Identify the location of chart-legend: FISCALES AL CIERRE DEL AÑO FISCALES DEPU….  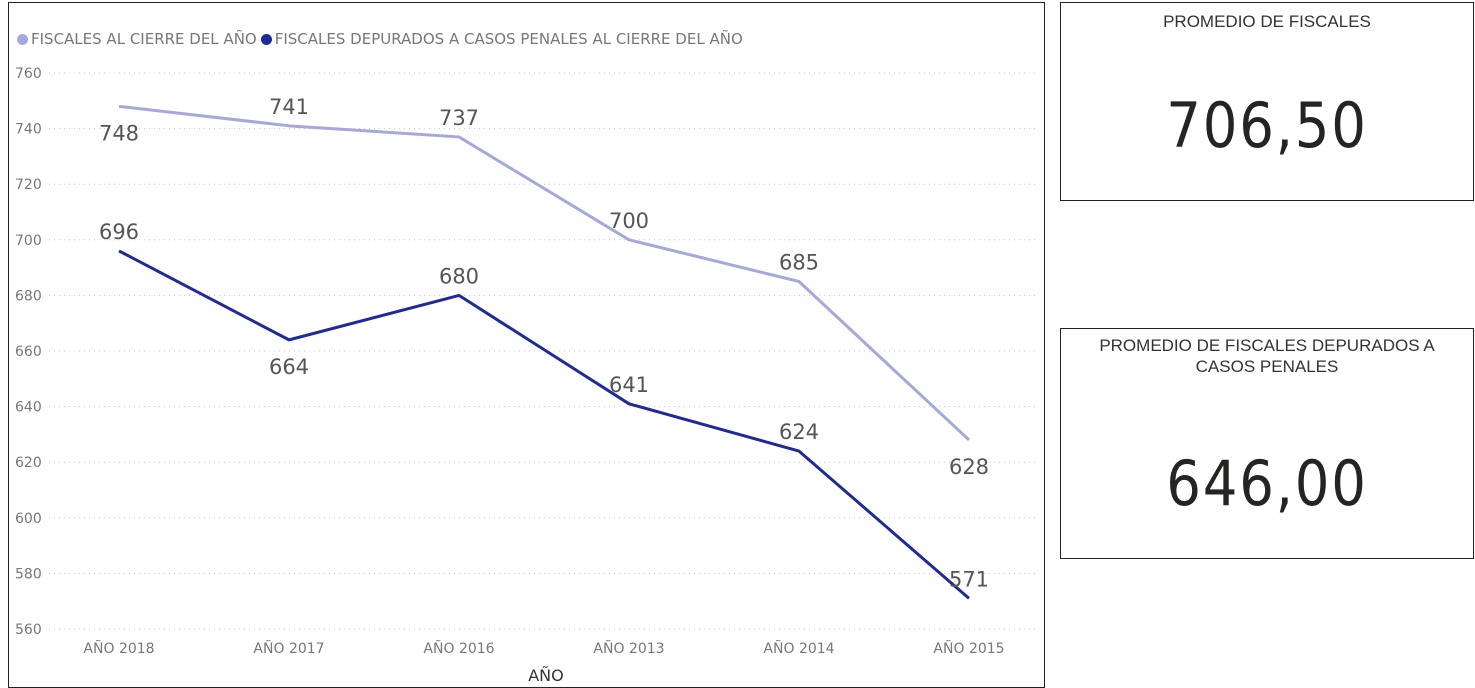
(382, 39).